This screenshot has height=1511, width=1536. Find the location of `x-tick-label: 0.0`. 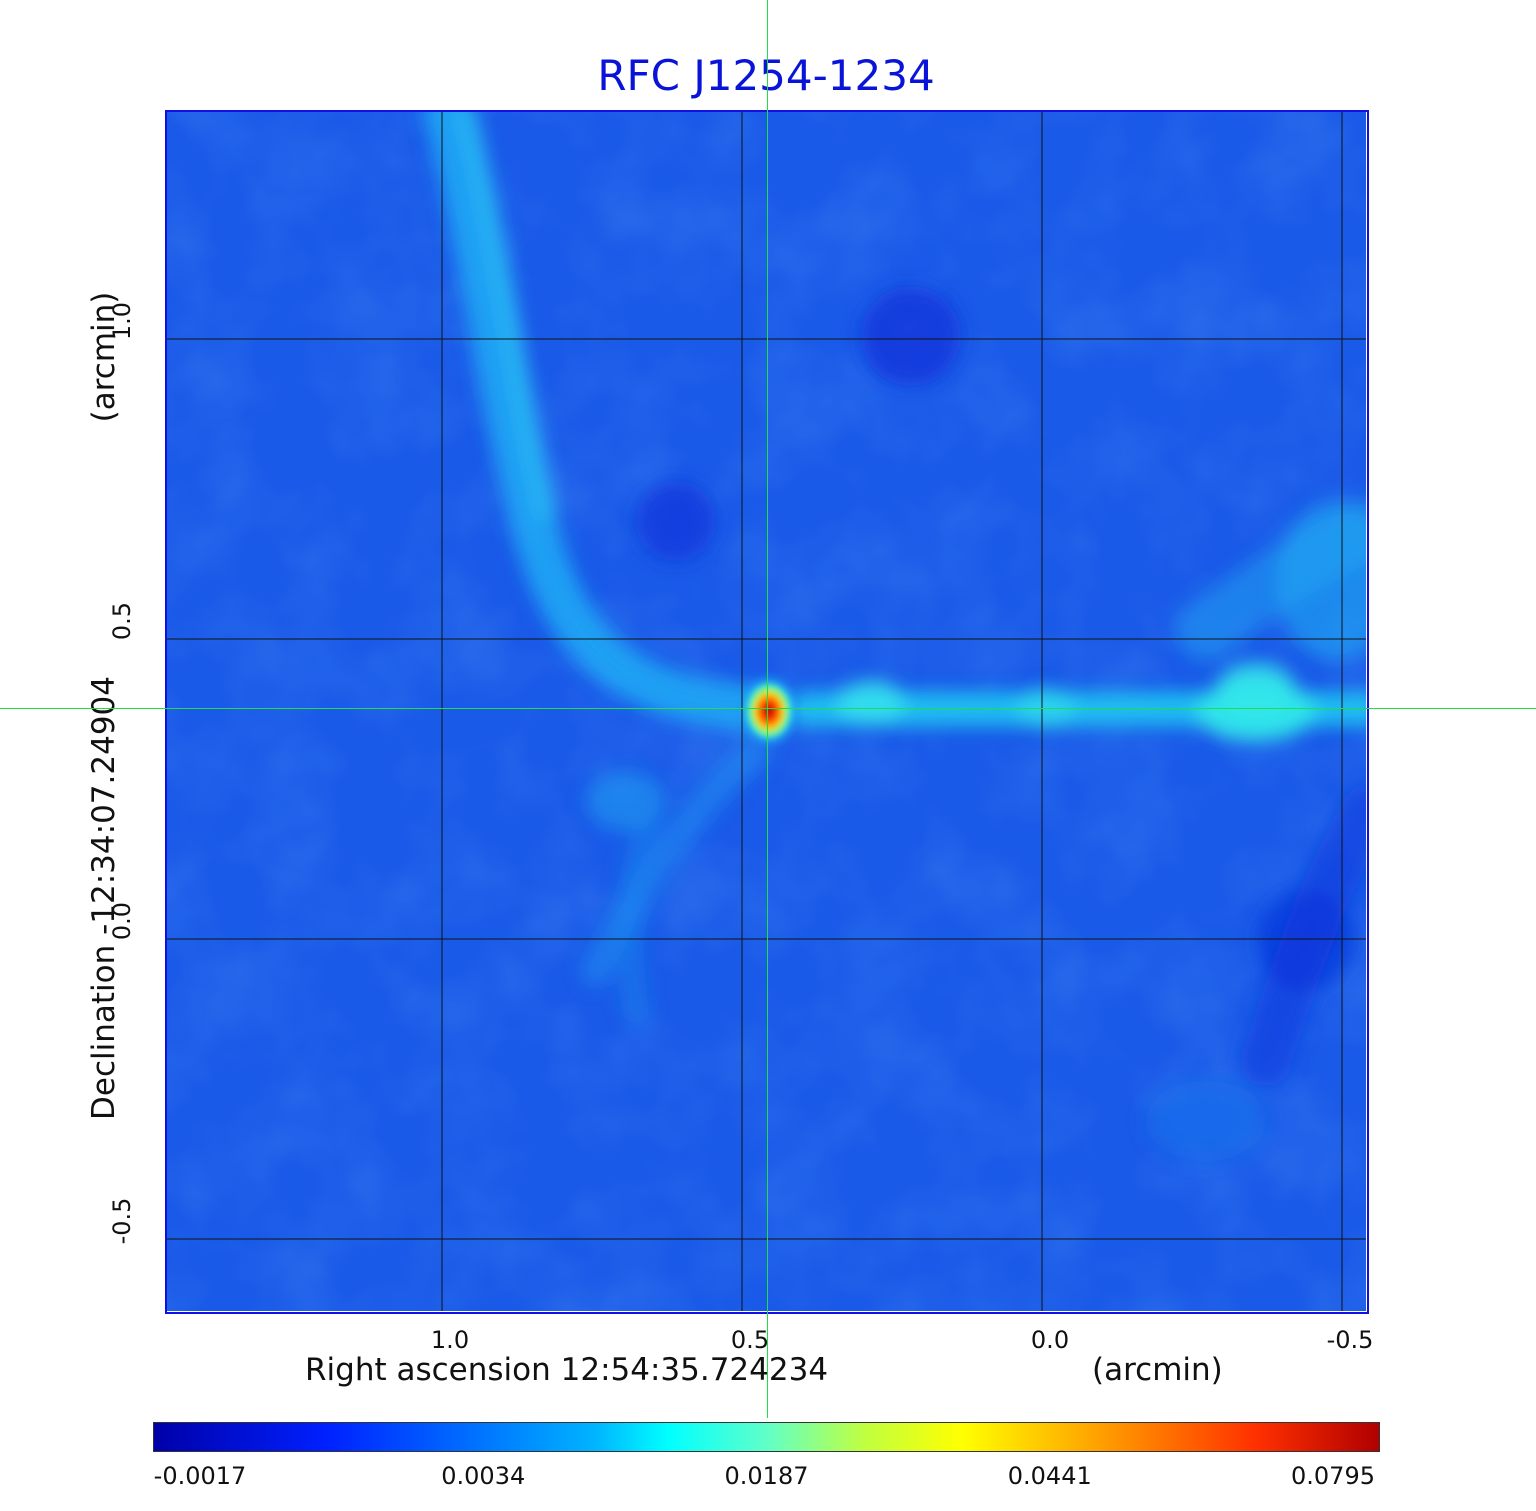

x-tick-label: 0.0 is located at coordinates (1050, 1340).